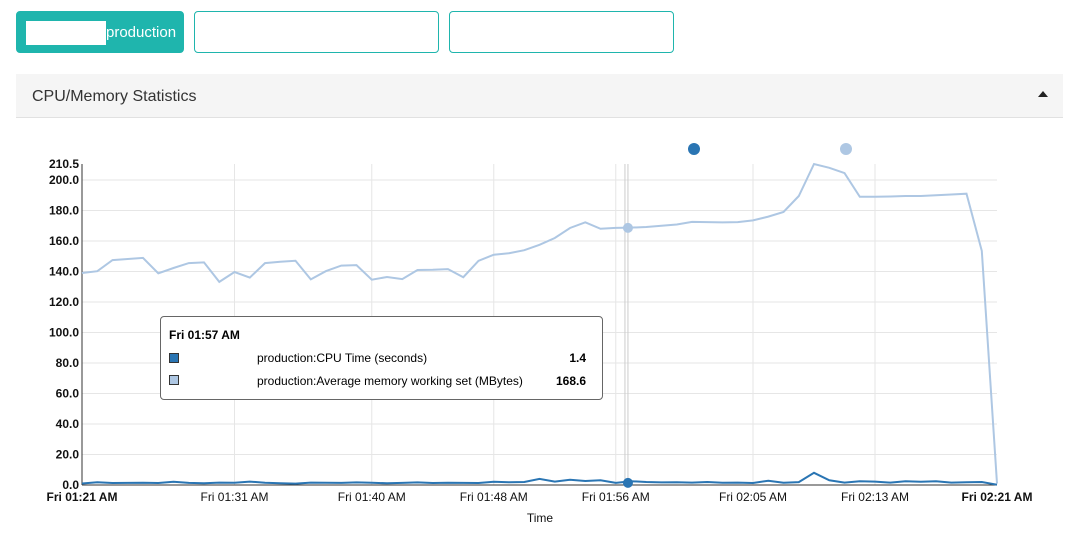 Image resolution: width=1078 pixels, height=540 pixels. What do you see at coordinates (68, 424) in the screenshot?
I see `y-tick-label: 40.0` at bounding box center [68, 424].